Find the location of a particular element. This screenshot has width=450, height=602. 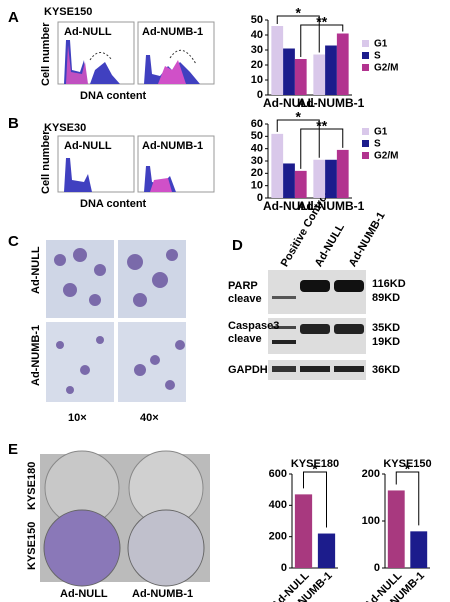

blot-label: GAPDH is located at coordinates (248, 370).